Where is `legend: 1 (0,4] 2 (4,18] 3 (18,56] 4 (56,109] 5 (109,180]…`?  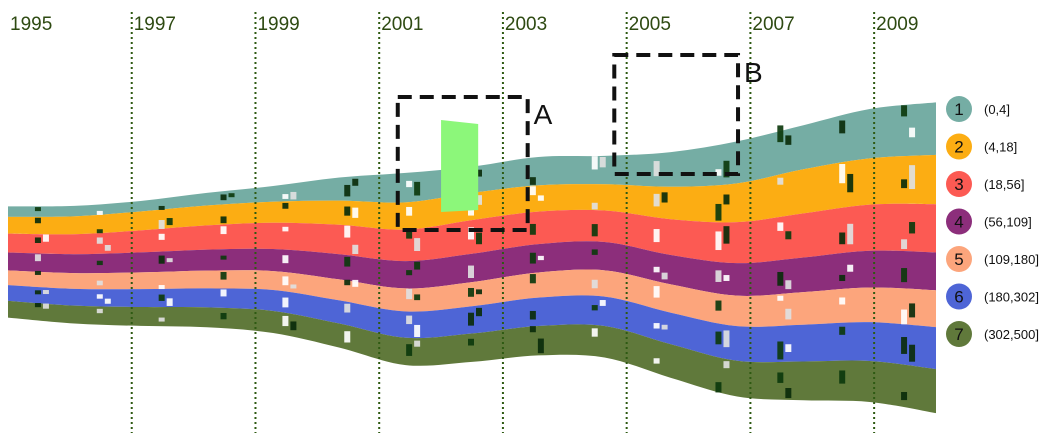 legend: 1 (0,4] 2 (4,18] 3 (18,56] 4 (56,109] 5 (109,180]… is located at coordinates (992, 221).